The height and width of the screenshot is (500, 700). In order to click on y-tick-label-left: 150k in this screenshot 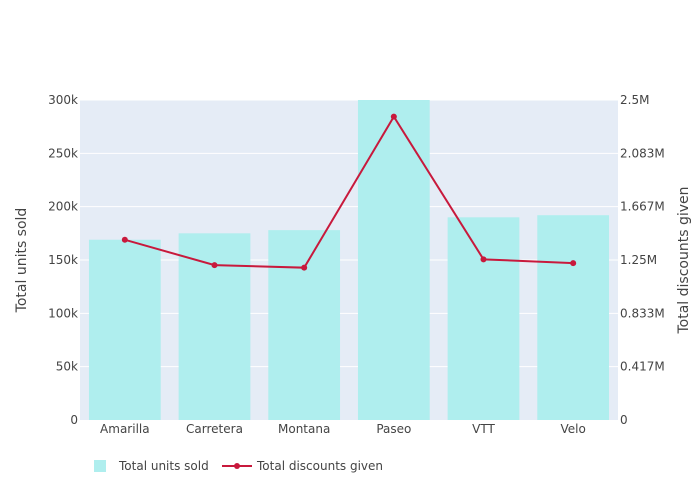, I will do `click(63, 260)`.